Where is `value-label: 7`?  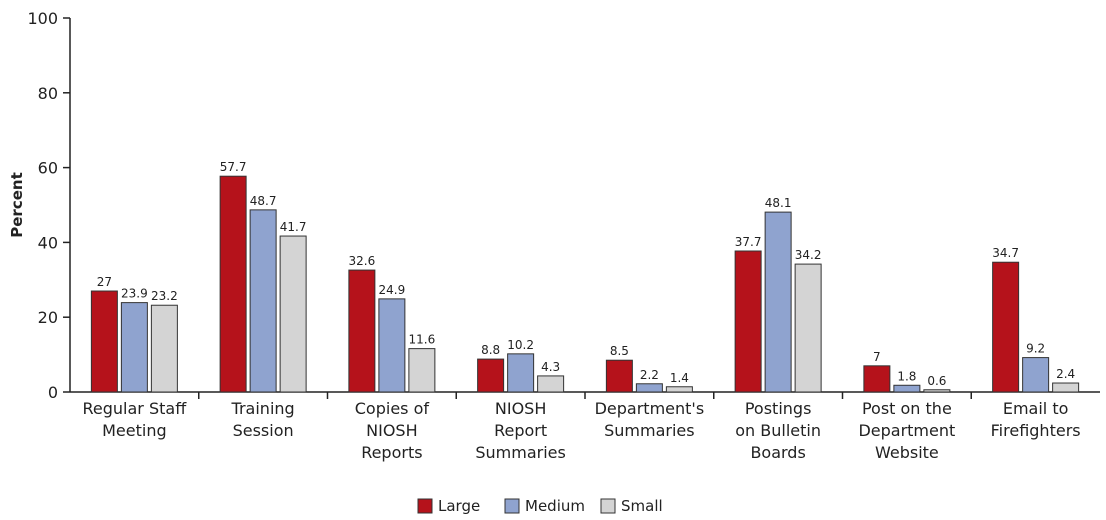
value-label: 7 is located at coordinates (877, 357).